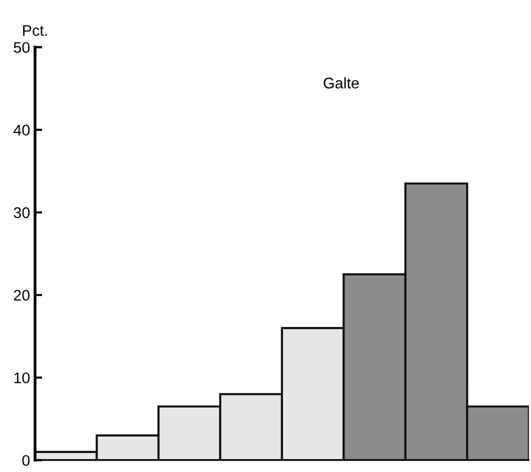  What do you see at coordinates (26, 460) in the screenshot?
I see `y-tick-label: 0` at bounding box center [26, 460].